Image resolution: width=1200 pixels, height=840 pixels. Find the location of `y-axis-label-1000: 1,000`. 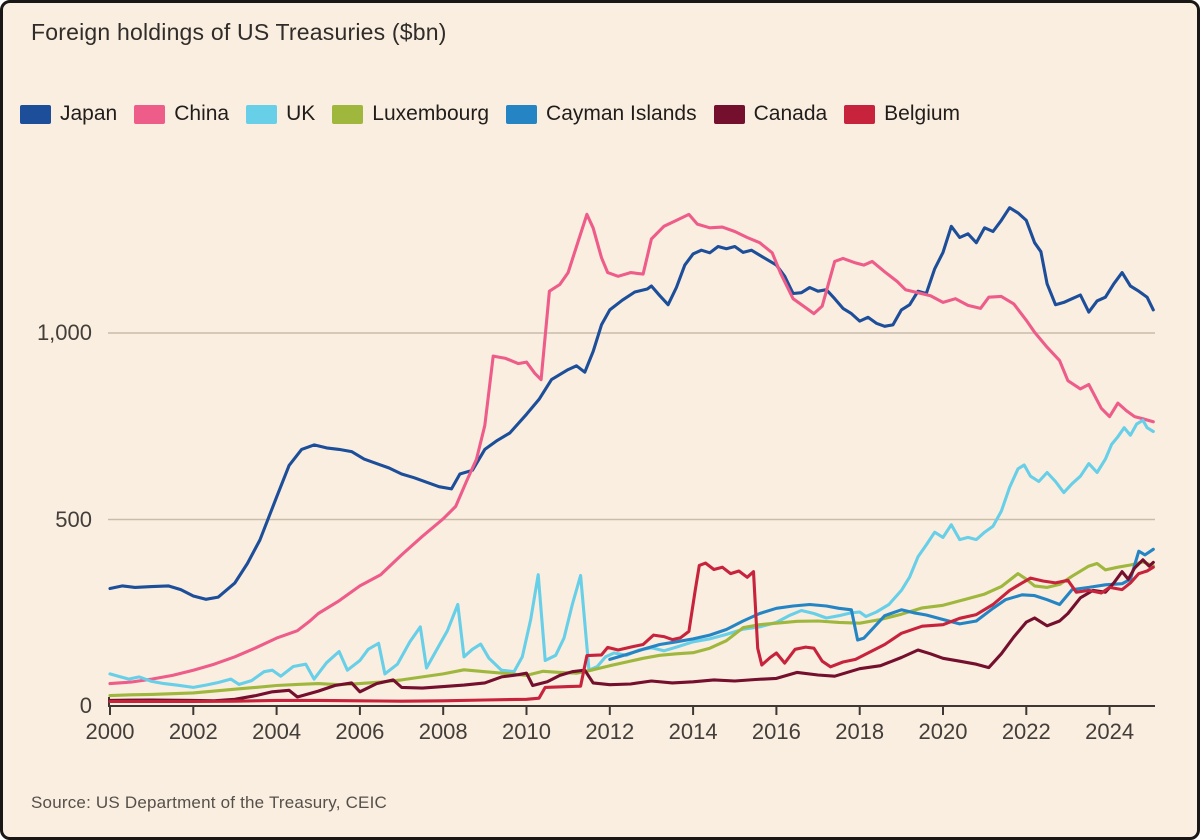

y-axis-label-1000: 1,000 is located at coordinates (64, 332).